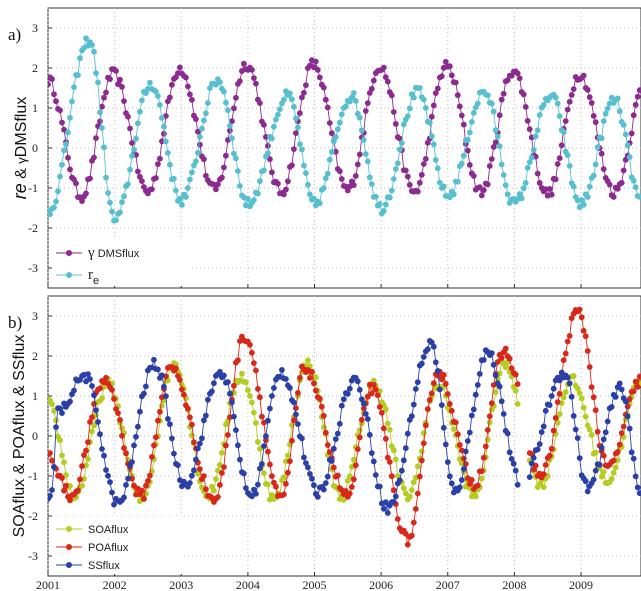 This screenshot has width=641, height=591. What do you see at coordinates (108, 548) in the screenshot?
I see `legend-label-main: POAflux` at bounding box center [108, 548].